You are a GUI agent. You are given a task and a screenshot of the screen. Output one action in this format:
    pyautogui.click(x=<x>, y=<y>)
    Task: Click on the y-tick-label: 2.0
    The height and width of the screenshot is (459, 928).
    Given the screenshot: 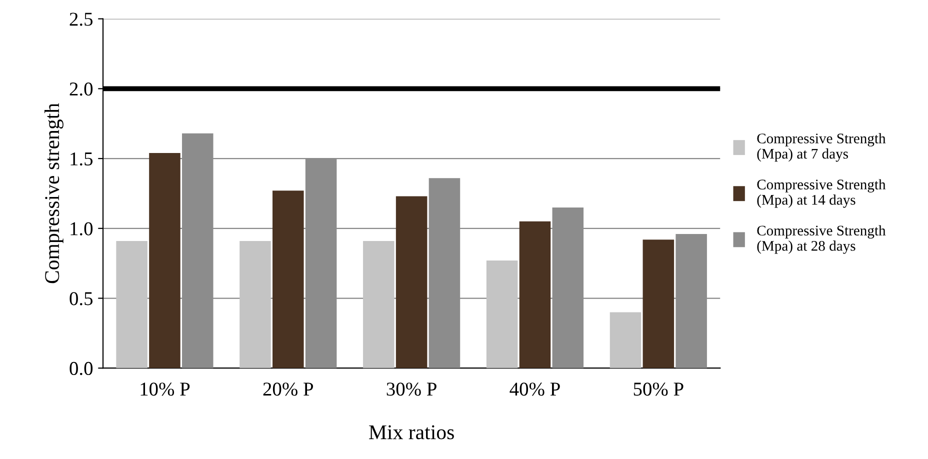 What is the action you would take?
    pyautogui.click(x=81, y=89)
    